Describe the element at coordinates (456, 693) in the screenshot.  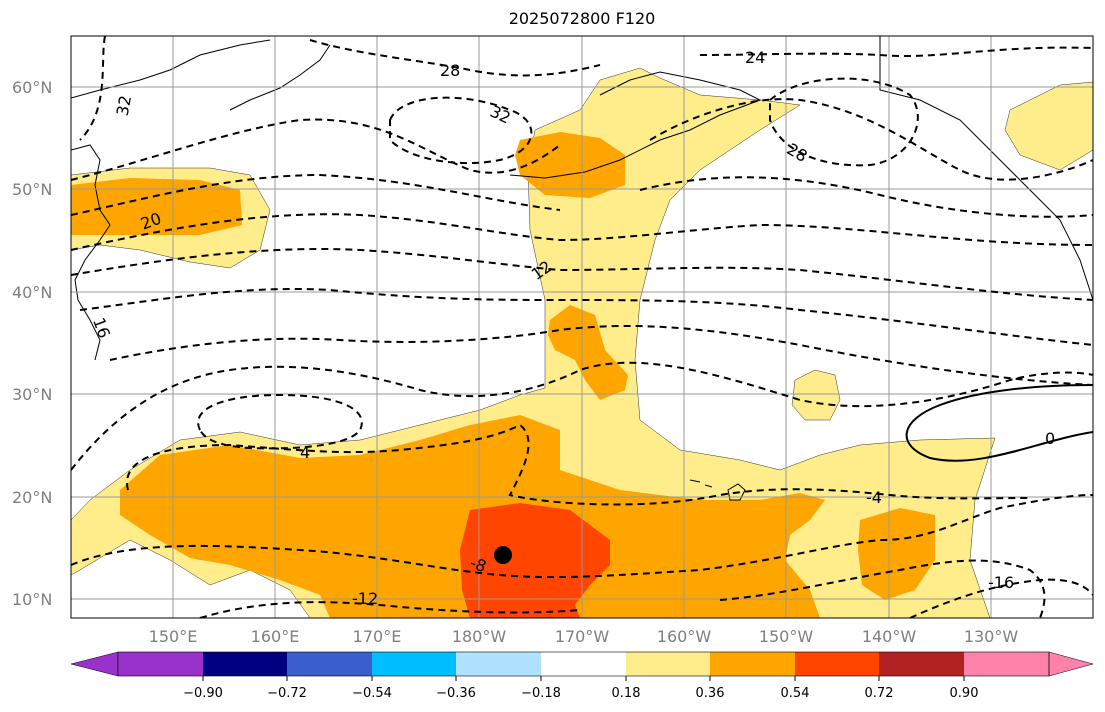
I see `colorbar-tick-label: −0.36` at that location.